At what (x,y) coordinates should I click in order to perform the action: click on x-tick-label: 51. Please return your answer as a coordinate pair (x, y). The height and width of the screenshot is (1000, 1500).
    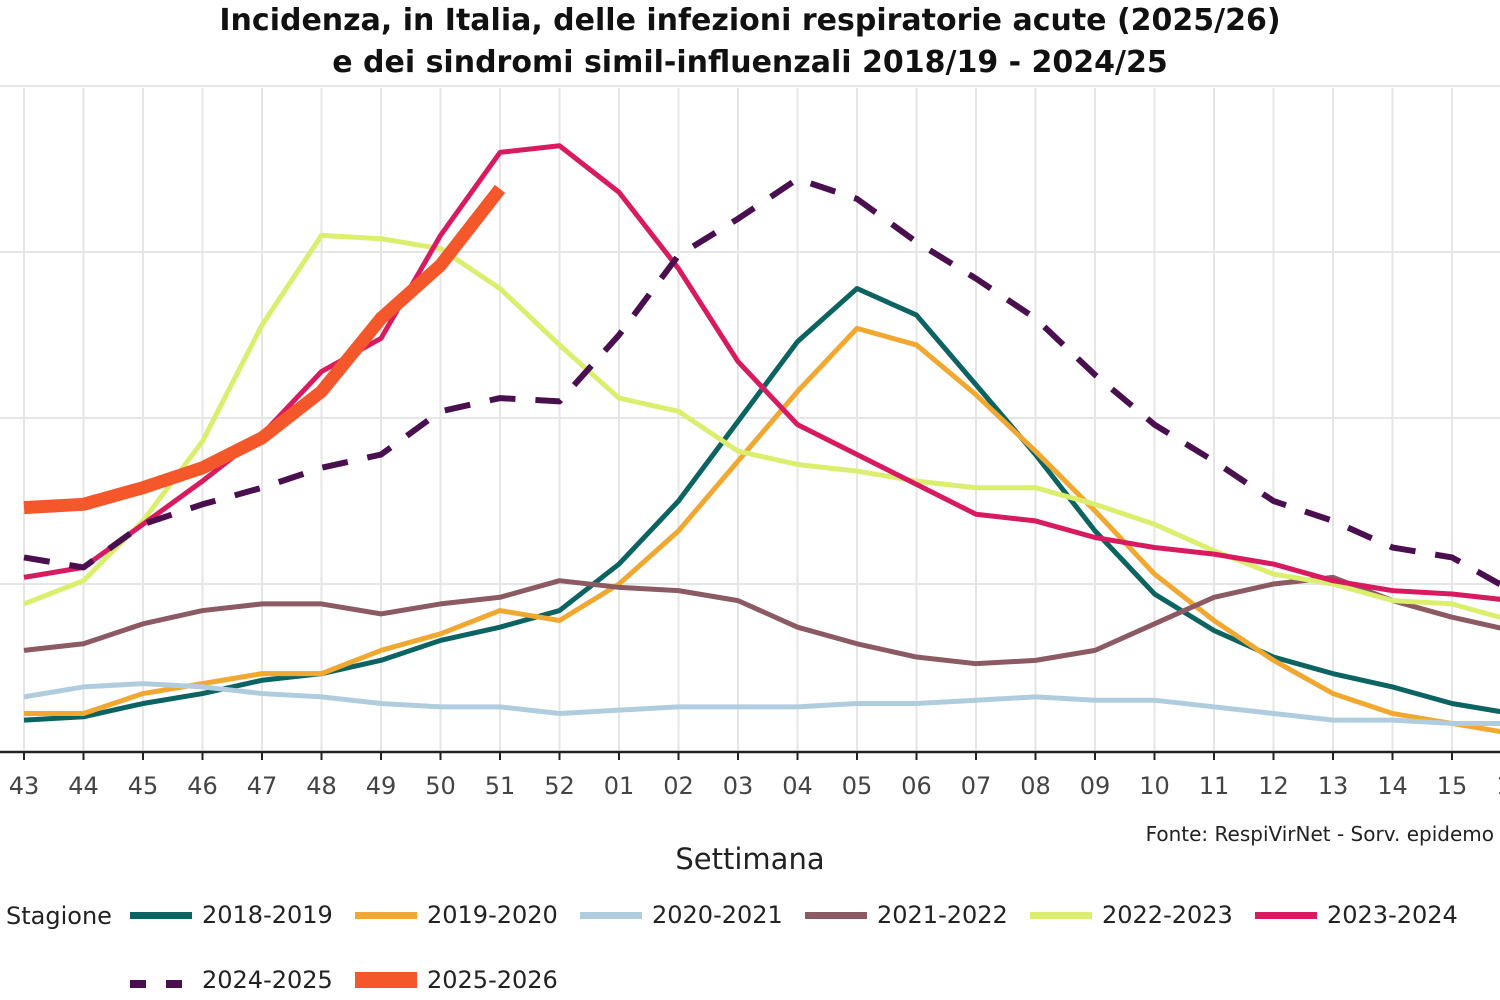
    Looking at the image, I should click on (500, 786).